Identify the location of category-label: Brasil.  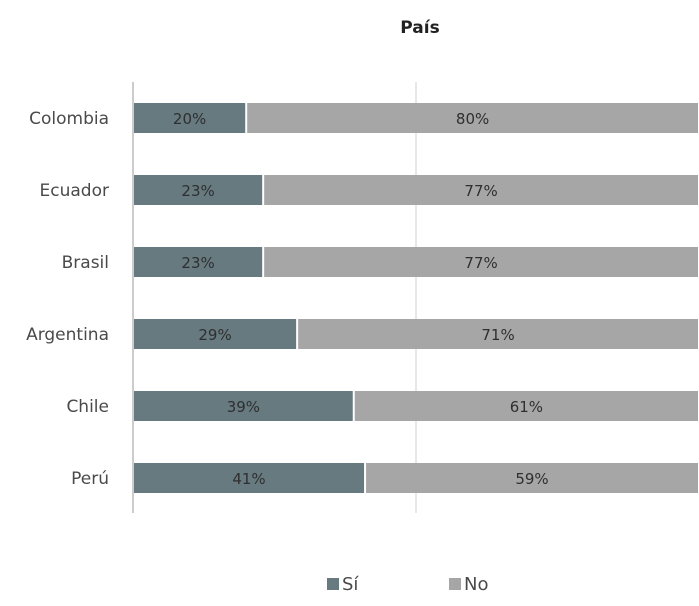
(85, 263).